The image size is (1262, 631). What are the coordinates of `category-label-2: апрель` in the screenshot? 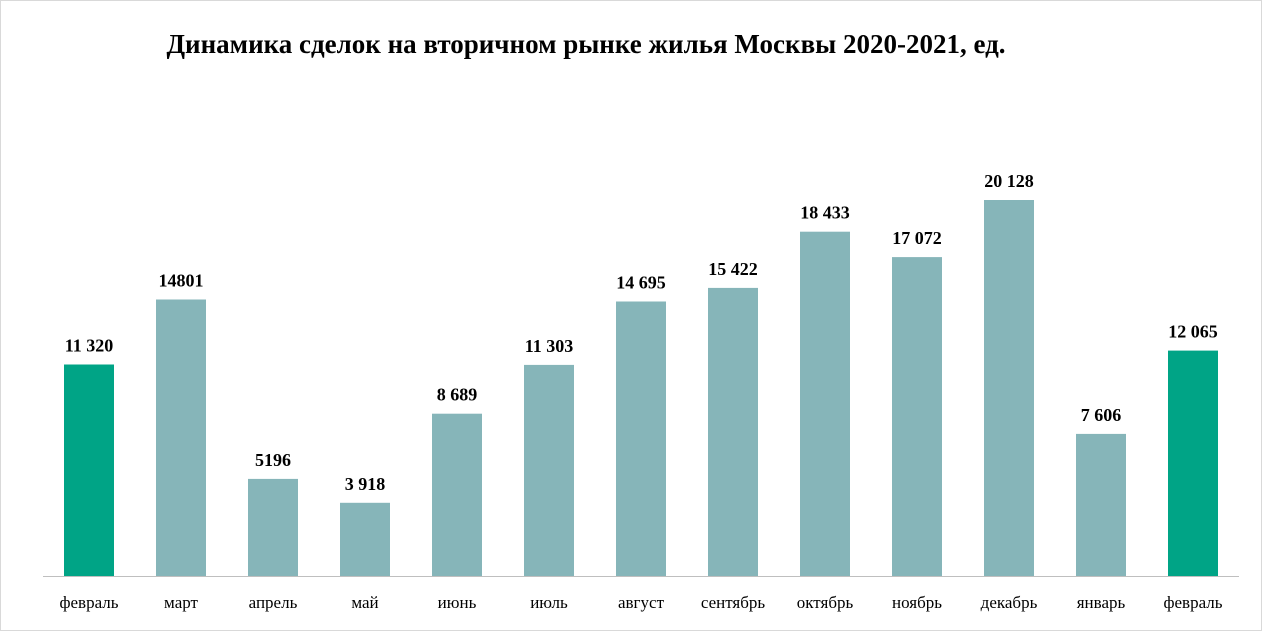 It's located at (273, 602).